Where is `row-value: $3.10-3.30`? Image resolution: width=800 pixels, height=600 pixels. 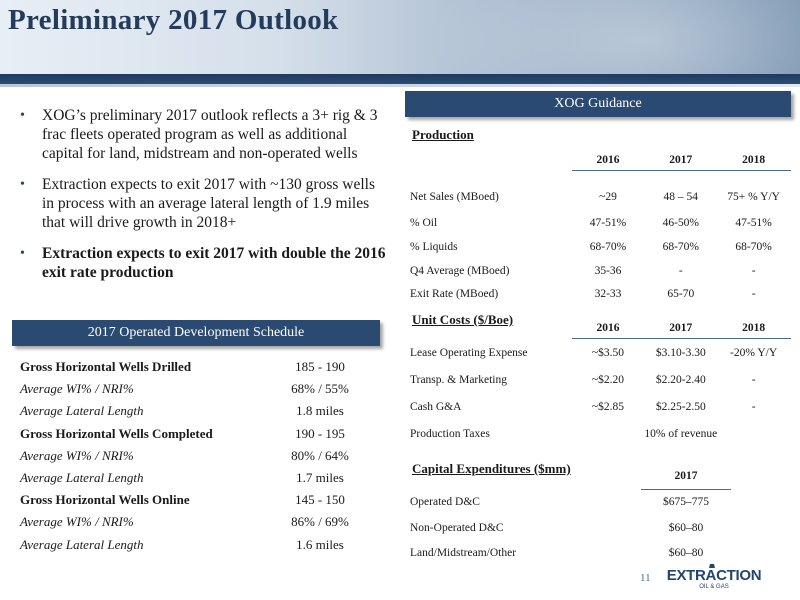
row-value: $3.10-3.30 is located at coordinates (680, 353).